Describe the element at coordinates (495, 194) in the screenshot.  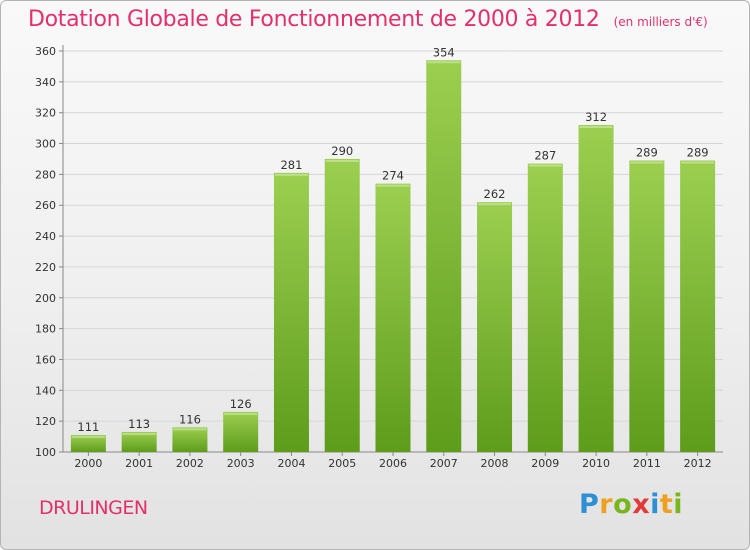
I see `value-label: 262` at that location.